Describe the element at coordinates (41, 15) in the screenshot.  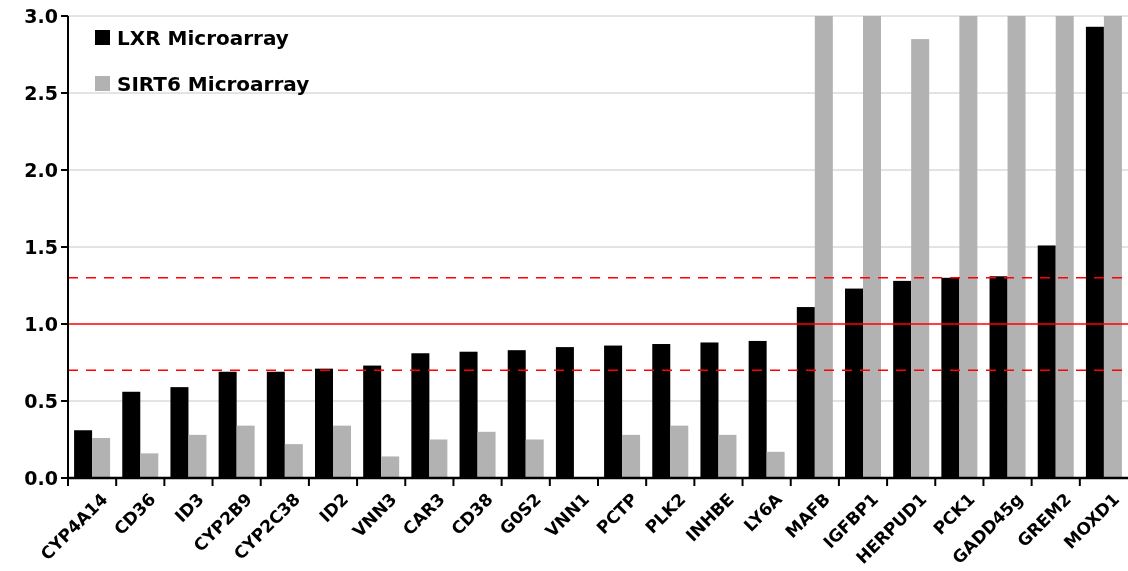
I see `y-tick-label: 3.0` at that location.